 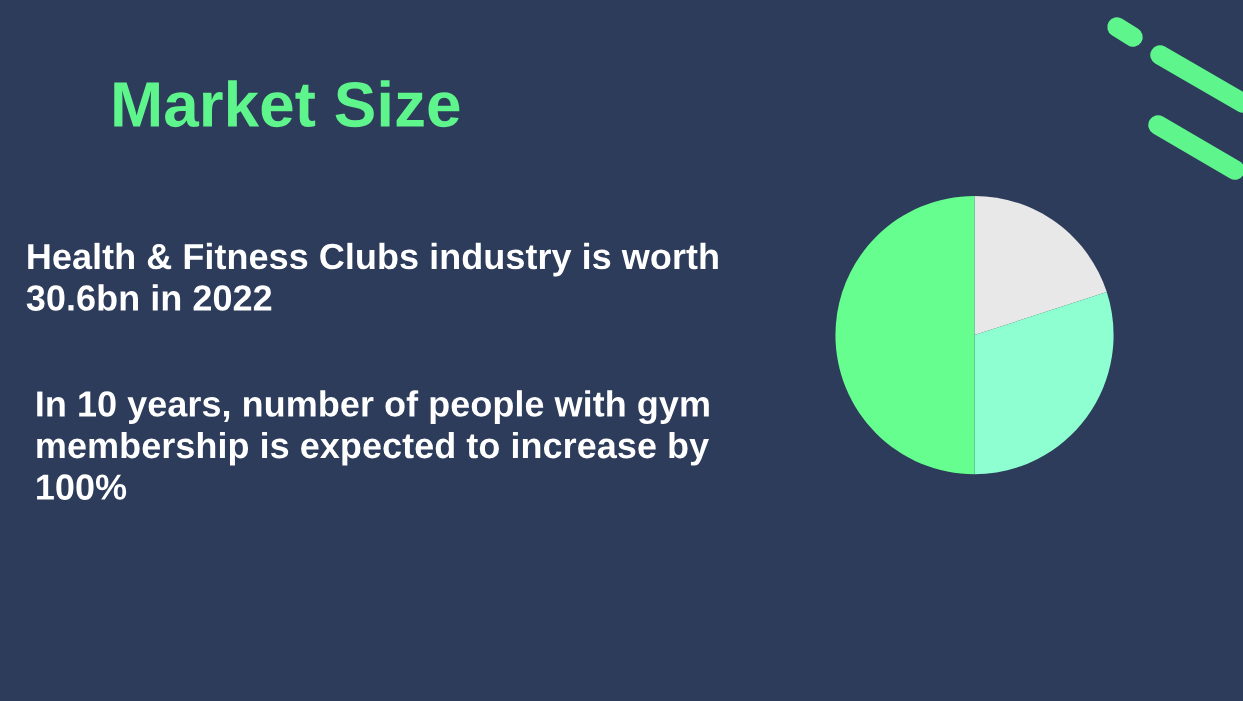 What do you see at coordinates (287, 104) in the screenshot?
I see `text: Market Size` at bounding box center [287, 104].